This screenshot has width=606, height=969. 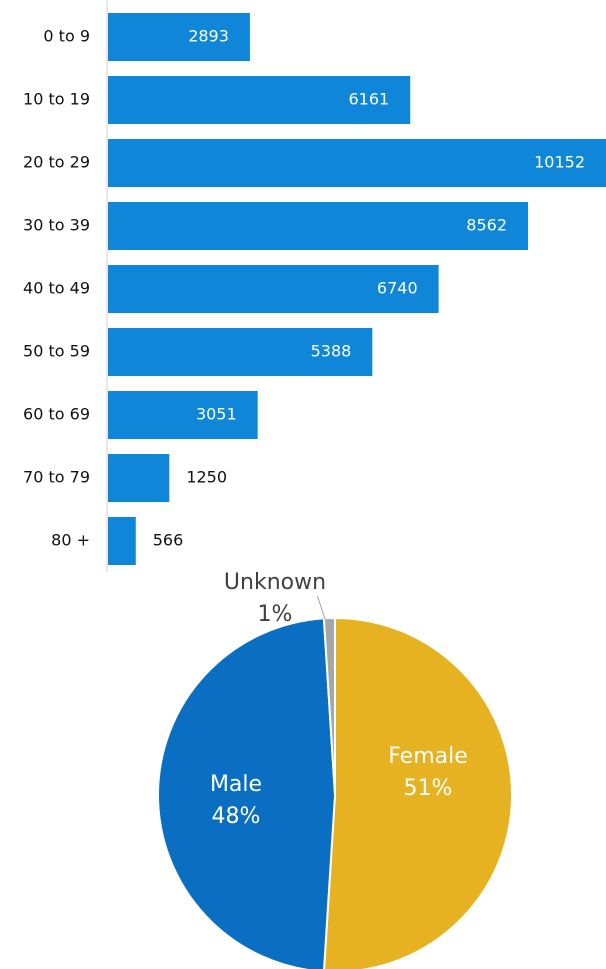 What do you see at coordinates (206, 477) in the screenshot?
I see `value-label: 1250` at bounding box center [206, 477].